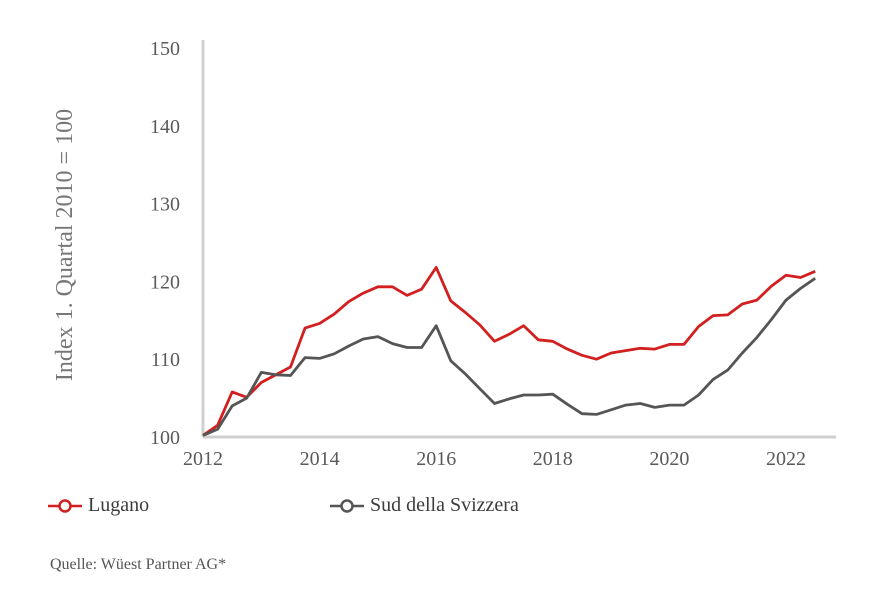  I want to click on x-tick-labels: 2012 2014 2016 2018 2020 2022, so click(494, 459).